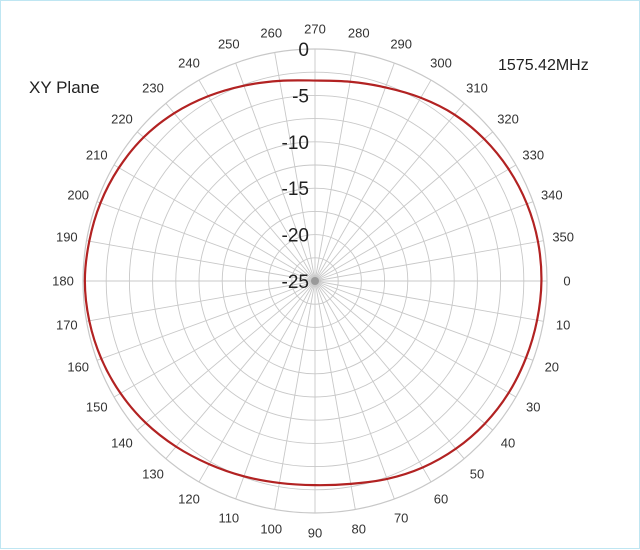 The height and width of the screenshot is (550, 640). What do you see at coordinates (401, 517) in the screenshot?
I see `angle-label: 70` at bounding box center [401, 517].